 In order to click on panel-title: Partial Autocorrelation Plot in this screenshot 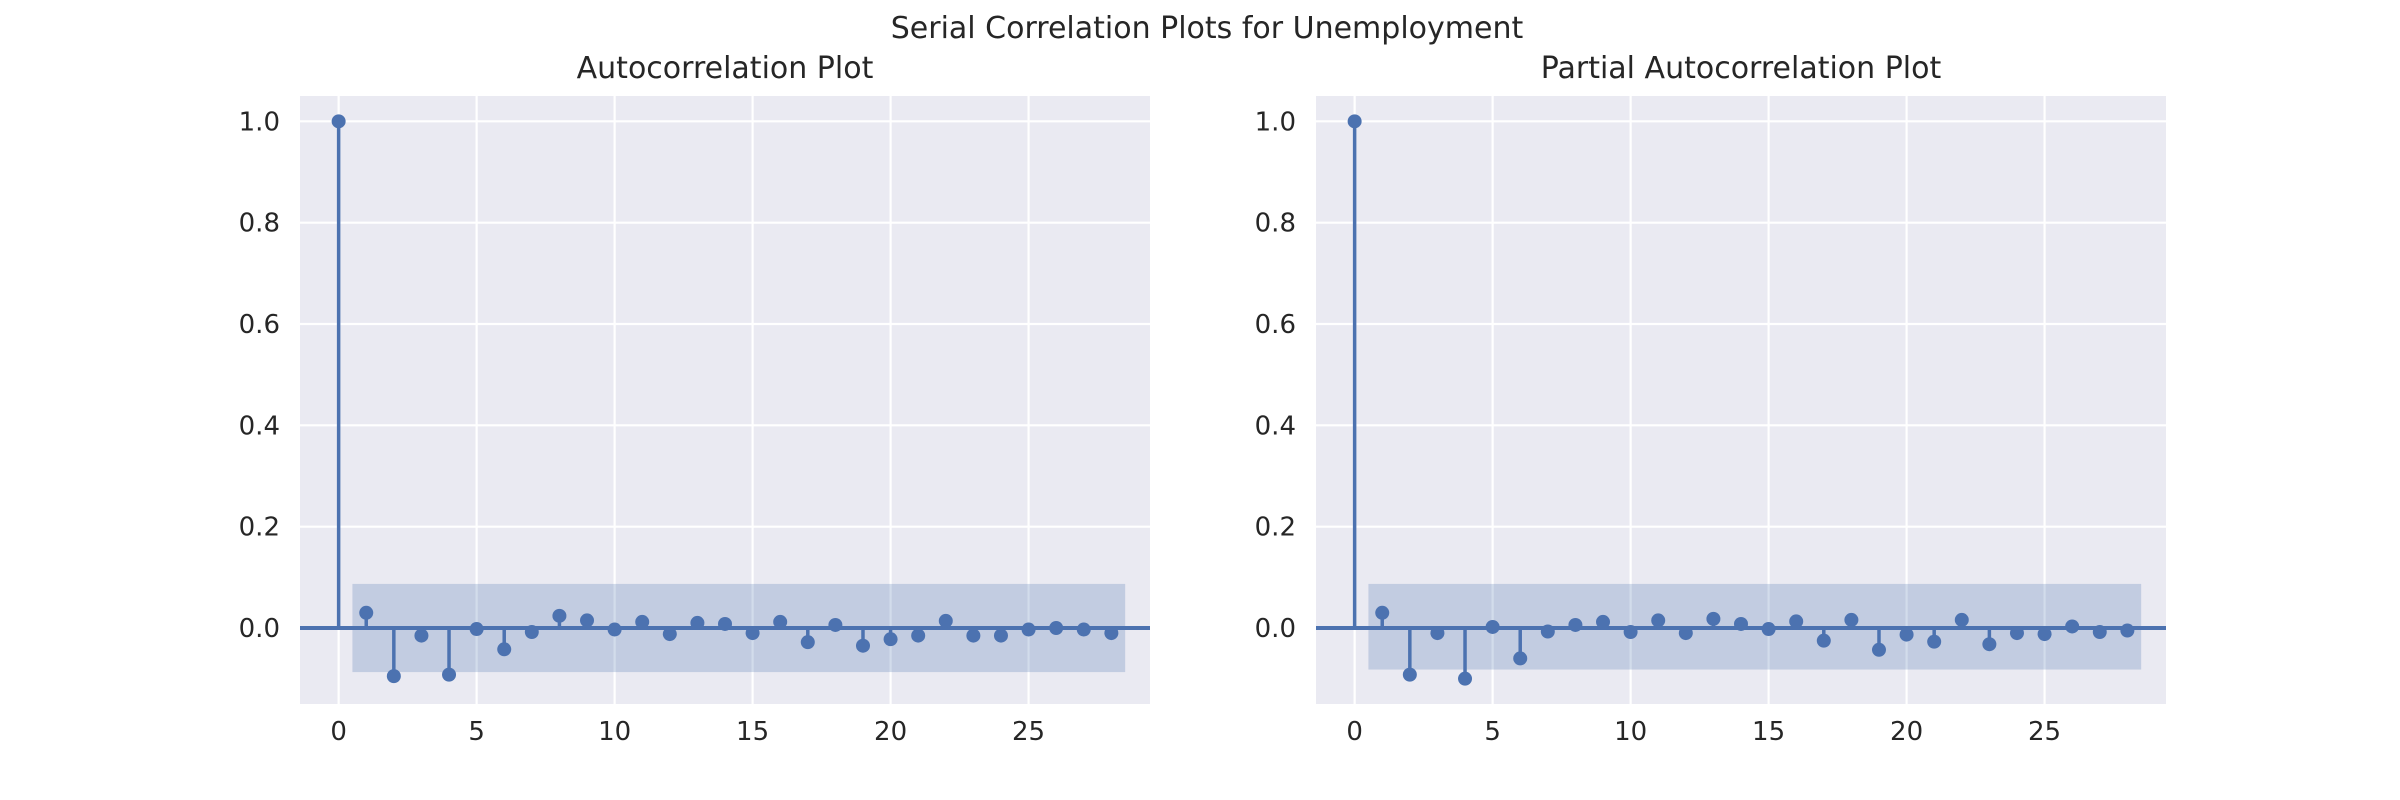, I will do `click(1741, 68)`.